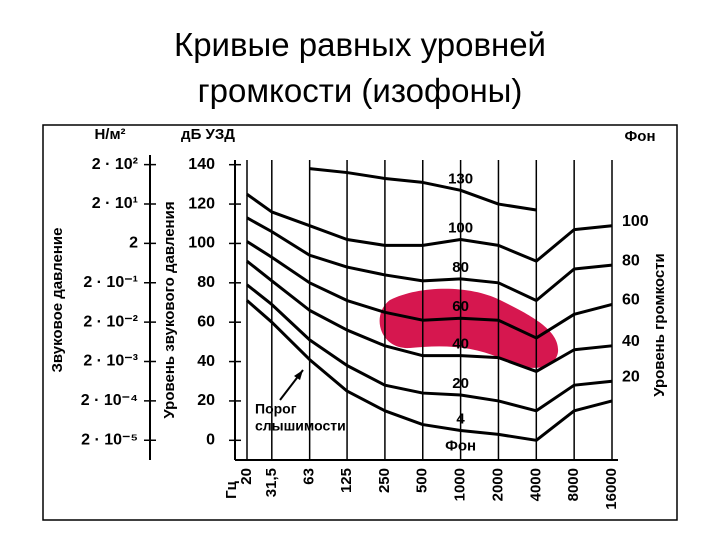 The image size is (720, 540). What do you see at coordinates (206, 282) in the screenshot?
I see `y-tick-label: 80` at bounding box center [206, 282].